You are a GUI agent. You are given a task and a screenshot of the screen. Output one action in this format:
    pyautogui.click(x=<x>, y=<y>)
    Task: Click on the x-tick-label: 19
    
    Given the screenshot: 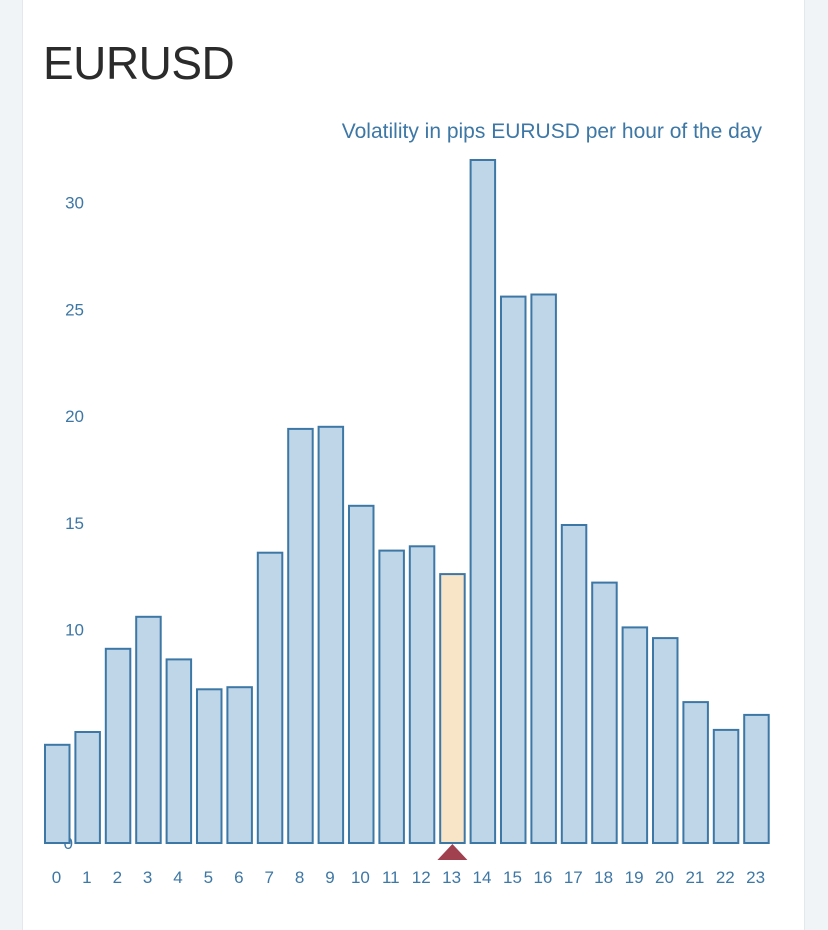 What is the action you would take?
    pyautogui.click(x=634, y=877)
    